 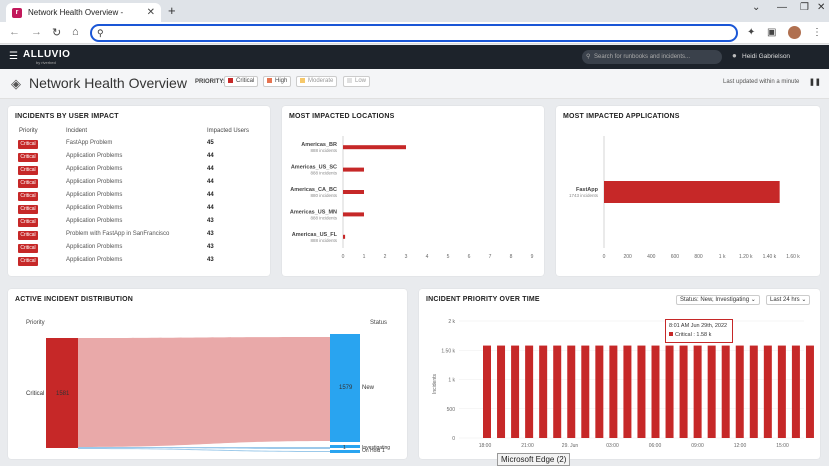 I want to click on pause-icon: ❚❚, so click(x=815, y=82).